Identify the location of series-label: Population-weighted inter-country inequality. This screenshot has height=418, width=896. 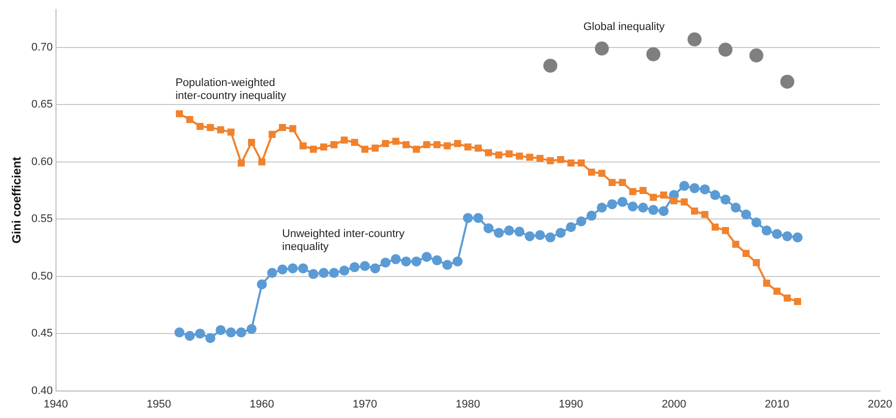
(231, 89).